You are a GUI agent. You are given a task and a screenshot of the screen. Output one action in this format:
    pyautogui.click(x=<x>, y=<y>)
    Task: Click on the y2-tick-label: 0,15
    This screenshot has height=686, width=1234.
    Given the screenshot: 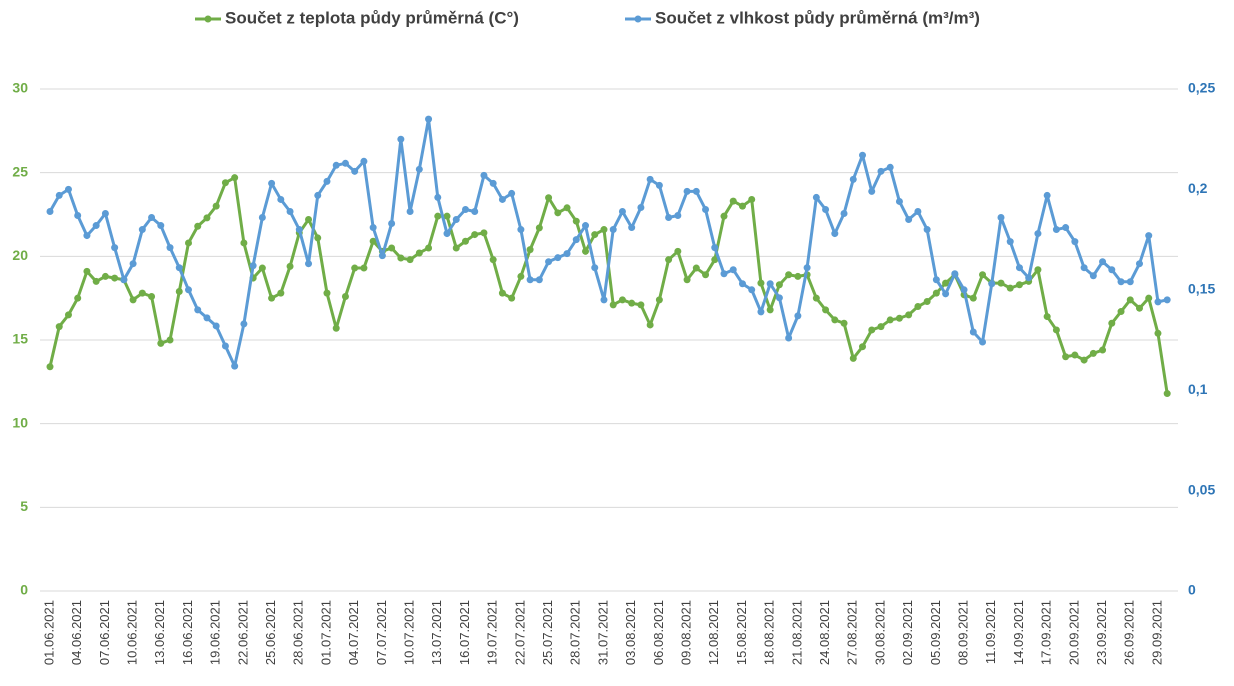 What is the action you would take?
    pyautogui.click(x=1201, y=289)
    